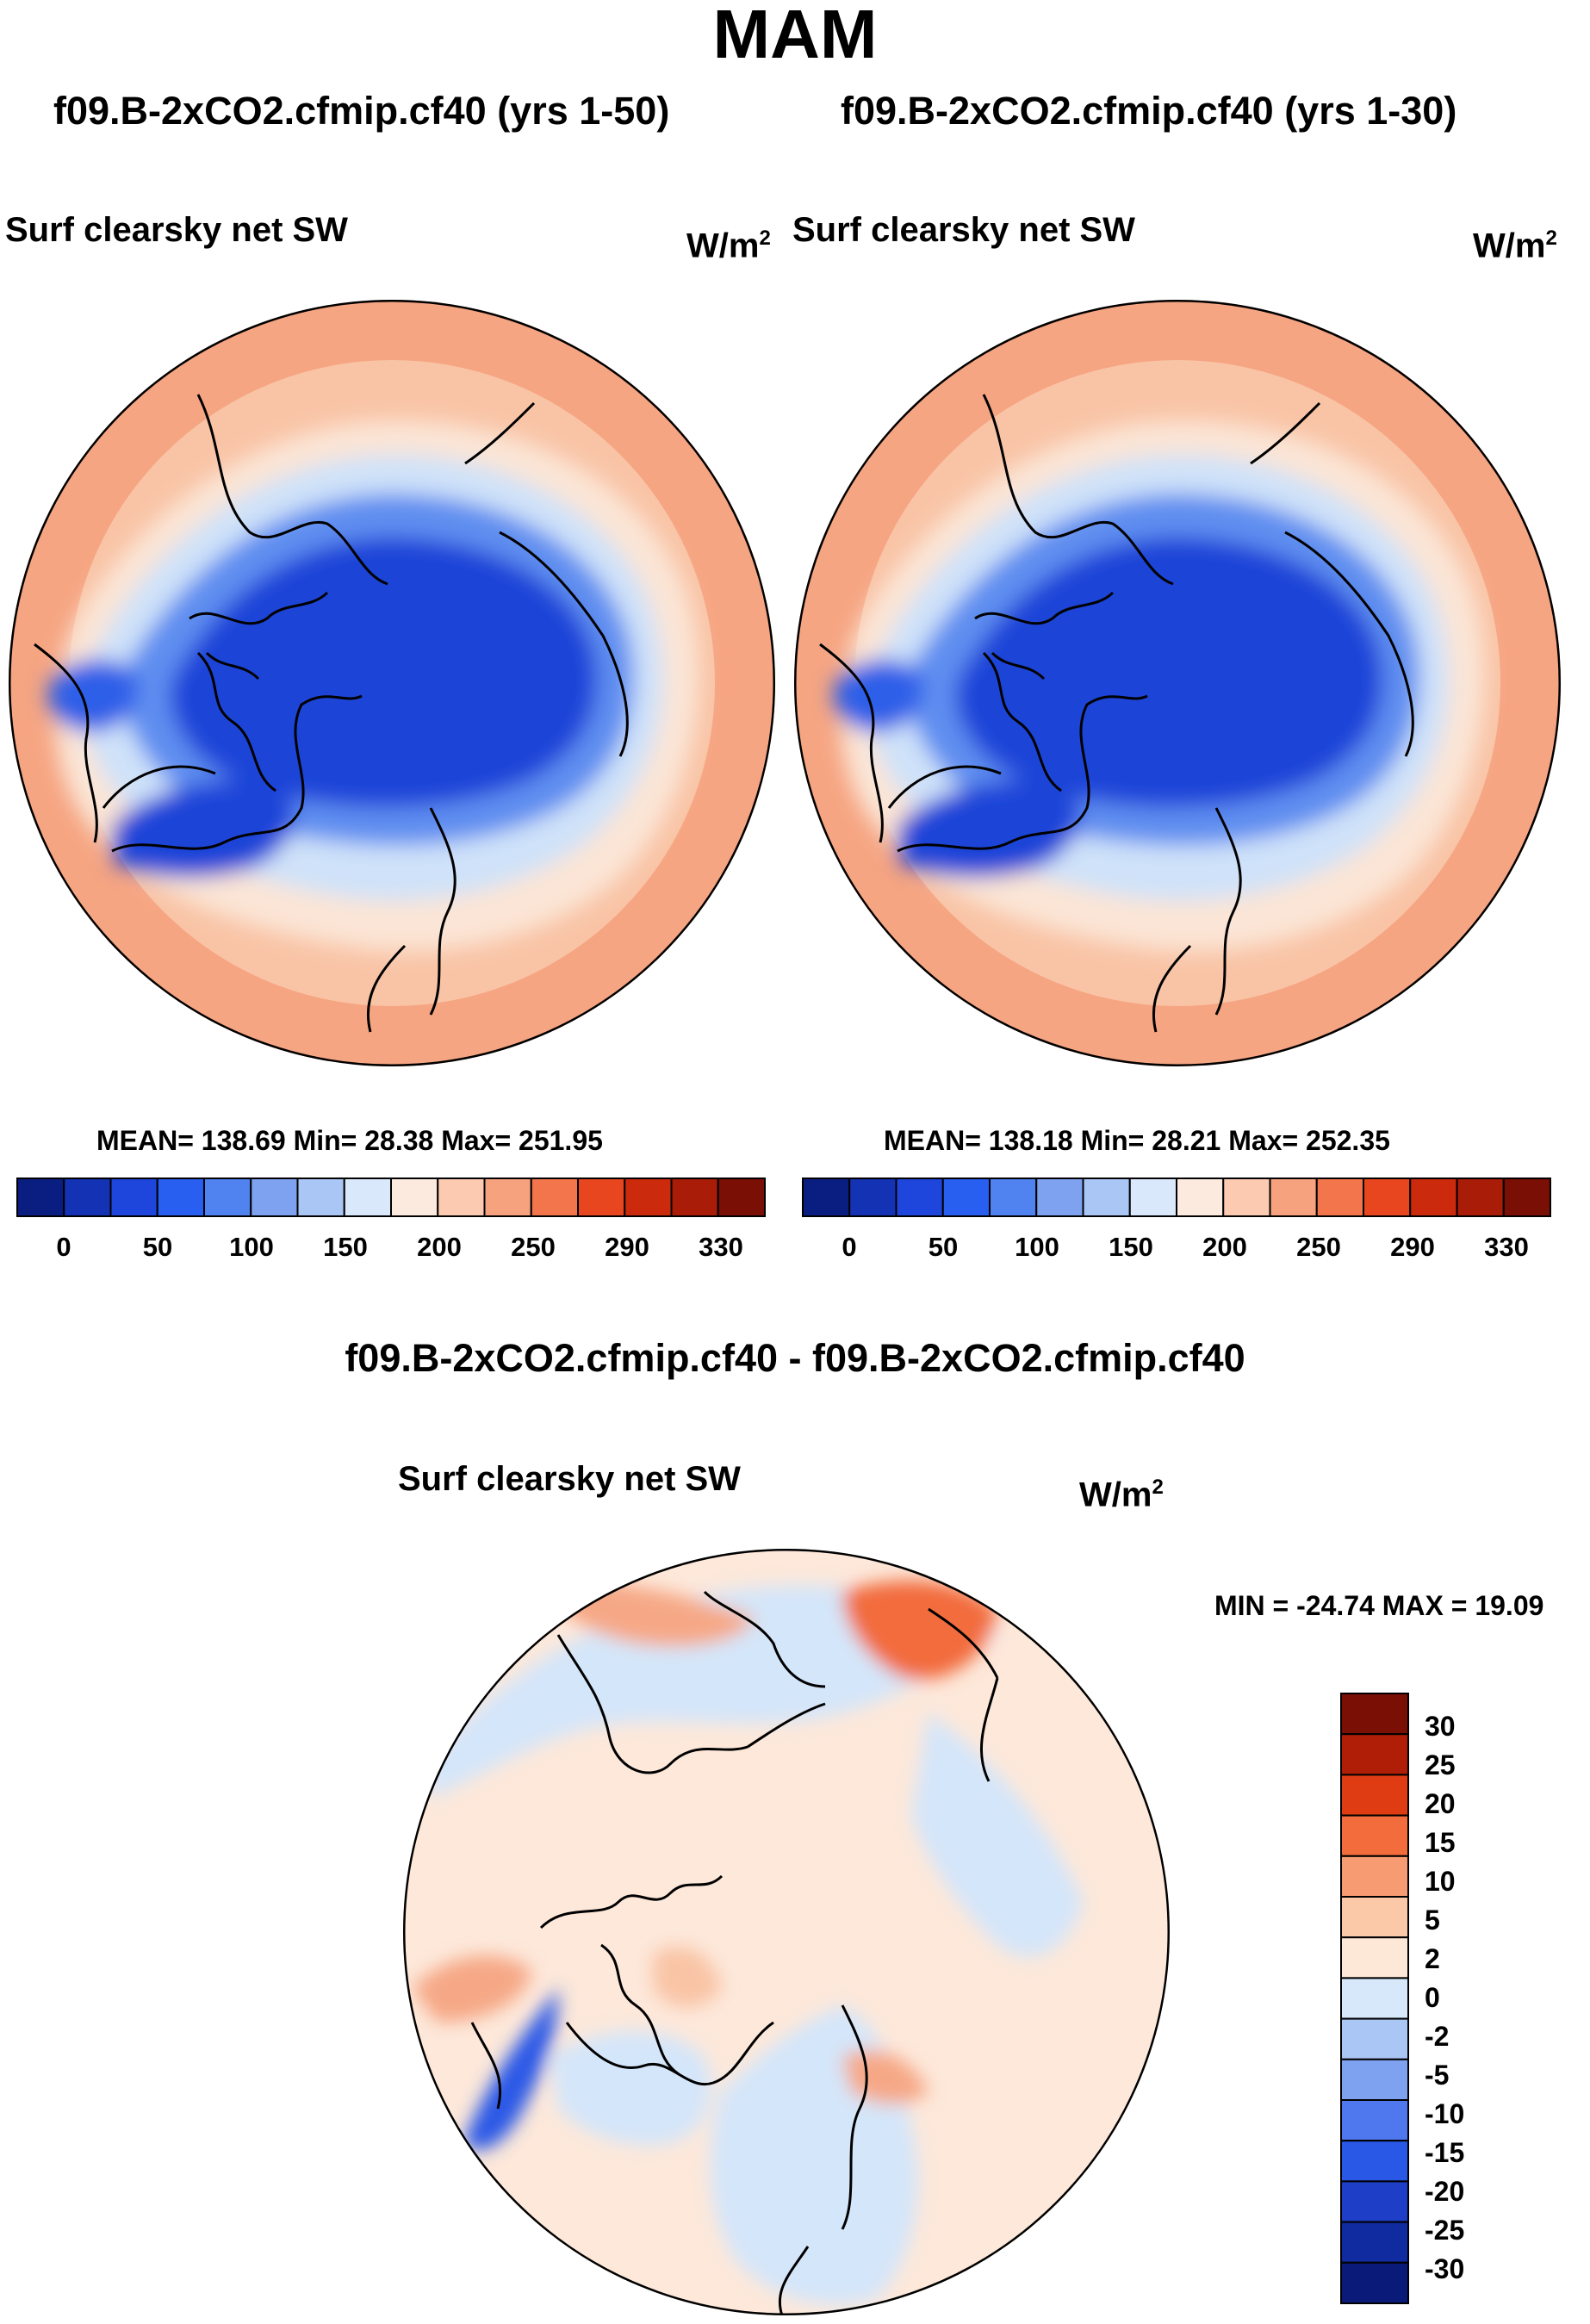 This screenshot has height=2324, width=1590. What do you see at coordinates (1149, 111) in the screenshot?
I see `panel-2-run-title: f09.B-2xCO2.cfmip.cf40 (yrs 1-30)` at bounding box center [1149, 111].